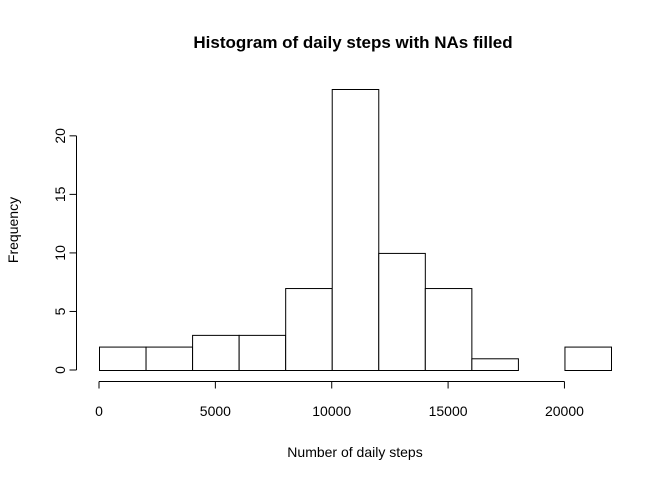 The height and width of the screenshot is (480, 672). I want to click on x-axis-label: Number of daily steps, so click(354, 452).